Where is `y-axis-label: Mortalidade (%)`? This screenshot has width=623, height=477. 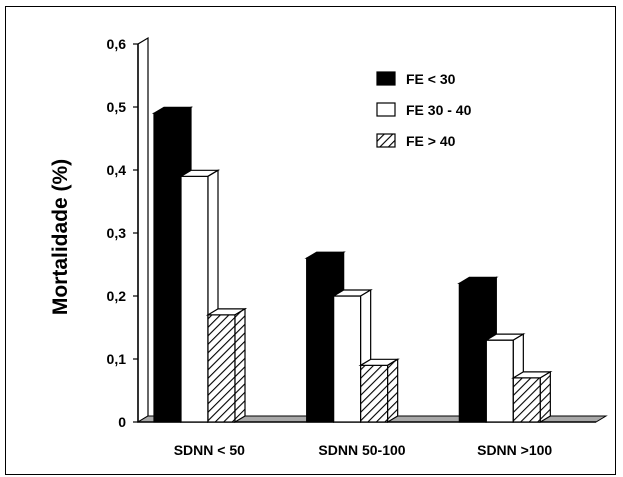 y-axis-label: Mortalidade (%) is located at coordinates (60, 237).